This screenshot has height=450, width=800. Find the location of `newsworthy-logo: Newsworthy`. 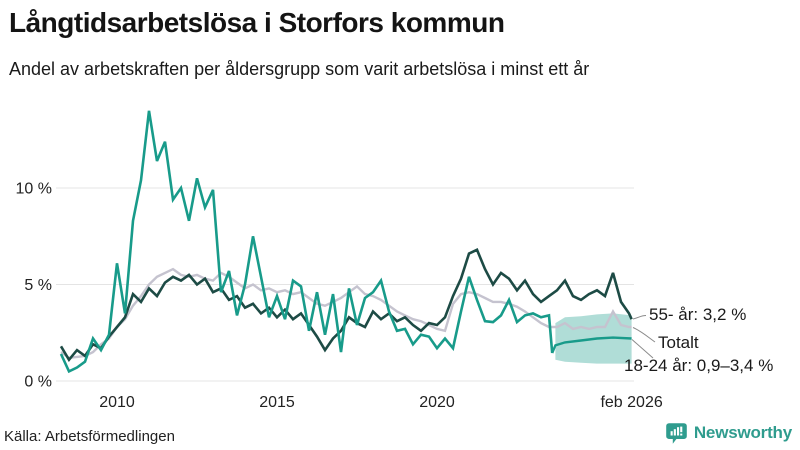

newsworthy-logo: Newsworthy is located at coordinates (728, 433).